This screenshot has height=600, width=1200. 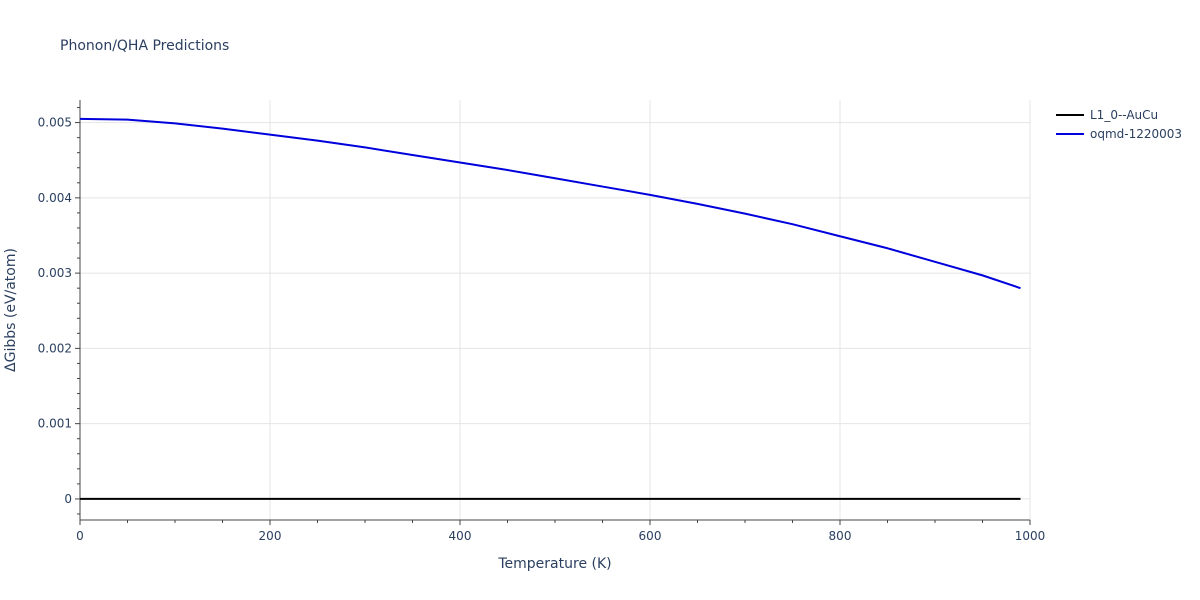 I want to click on y-tick-label: 0.004, so click(x=55, y=198).